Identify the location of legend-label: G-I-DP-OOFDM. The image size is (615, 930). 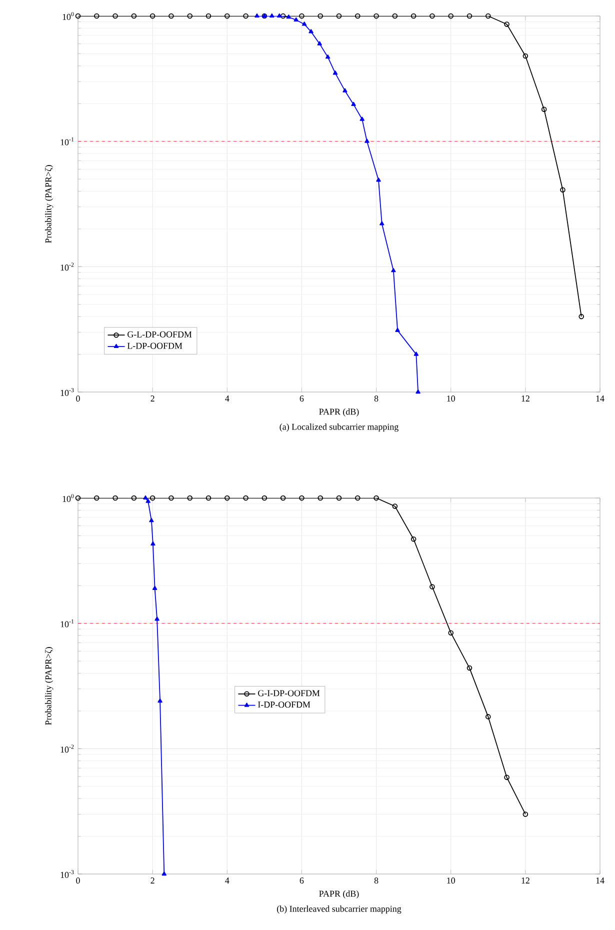
(289, 693).